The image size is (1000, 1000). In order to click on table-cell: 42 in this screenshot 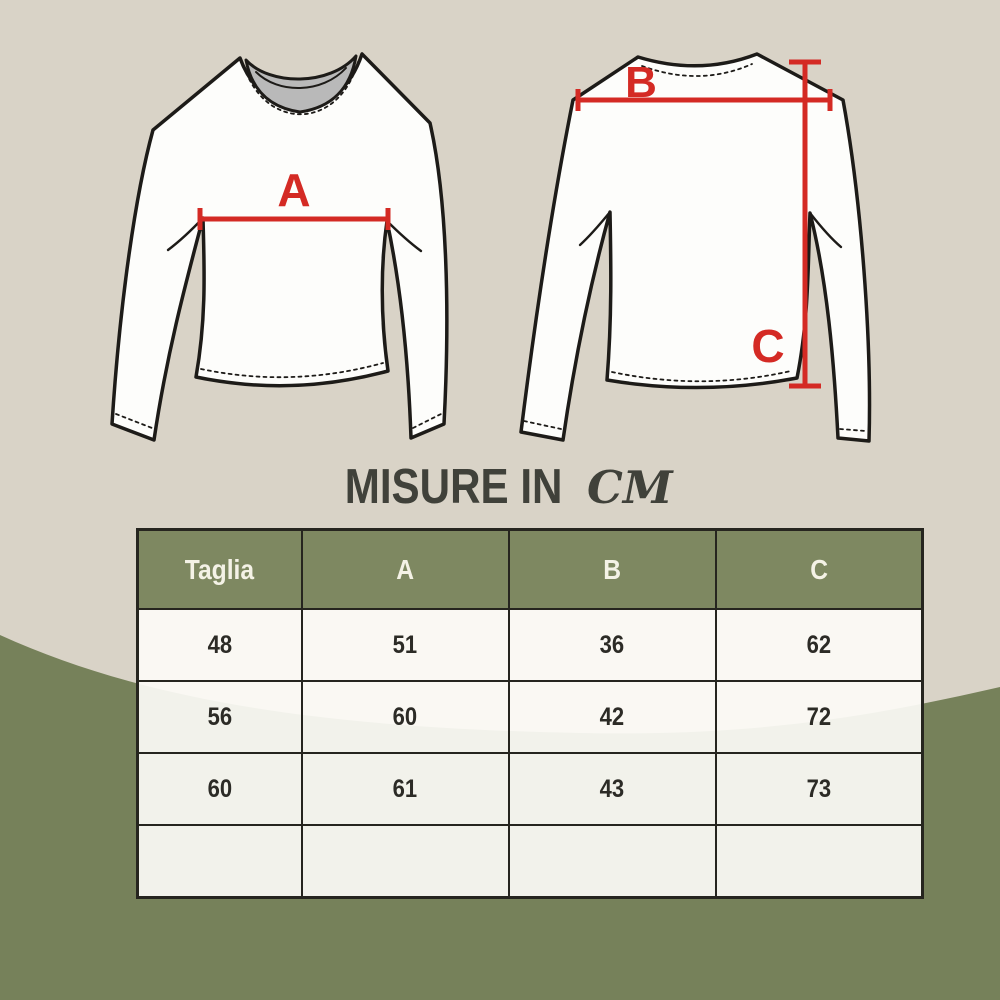, I will do `click(612, 717)`.